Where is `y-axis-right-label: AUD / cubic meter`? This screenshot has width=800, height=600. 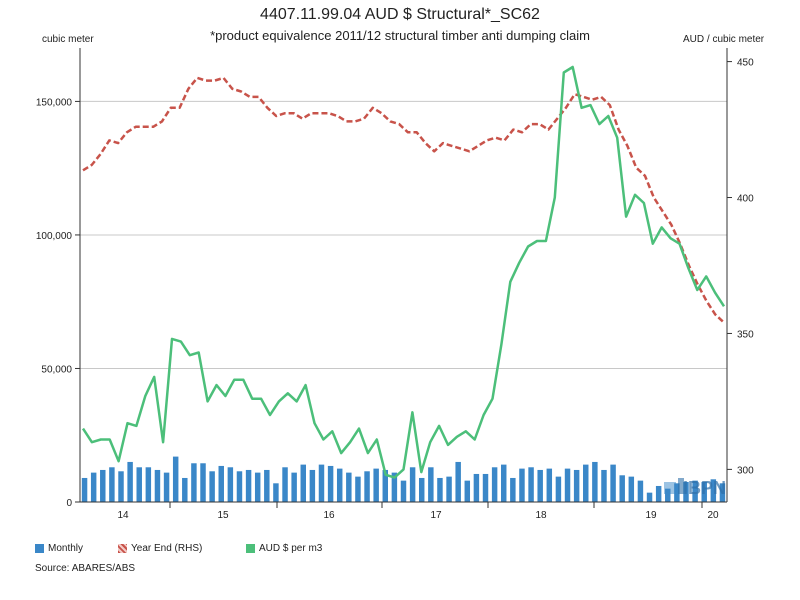 y-axis-right-label: AUD / cubic meter is located at coordinates (724, 39).